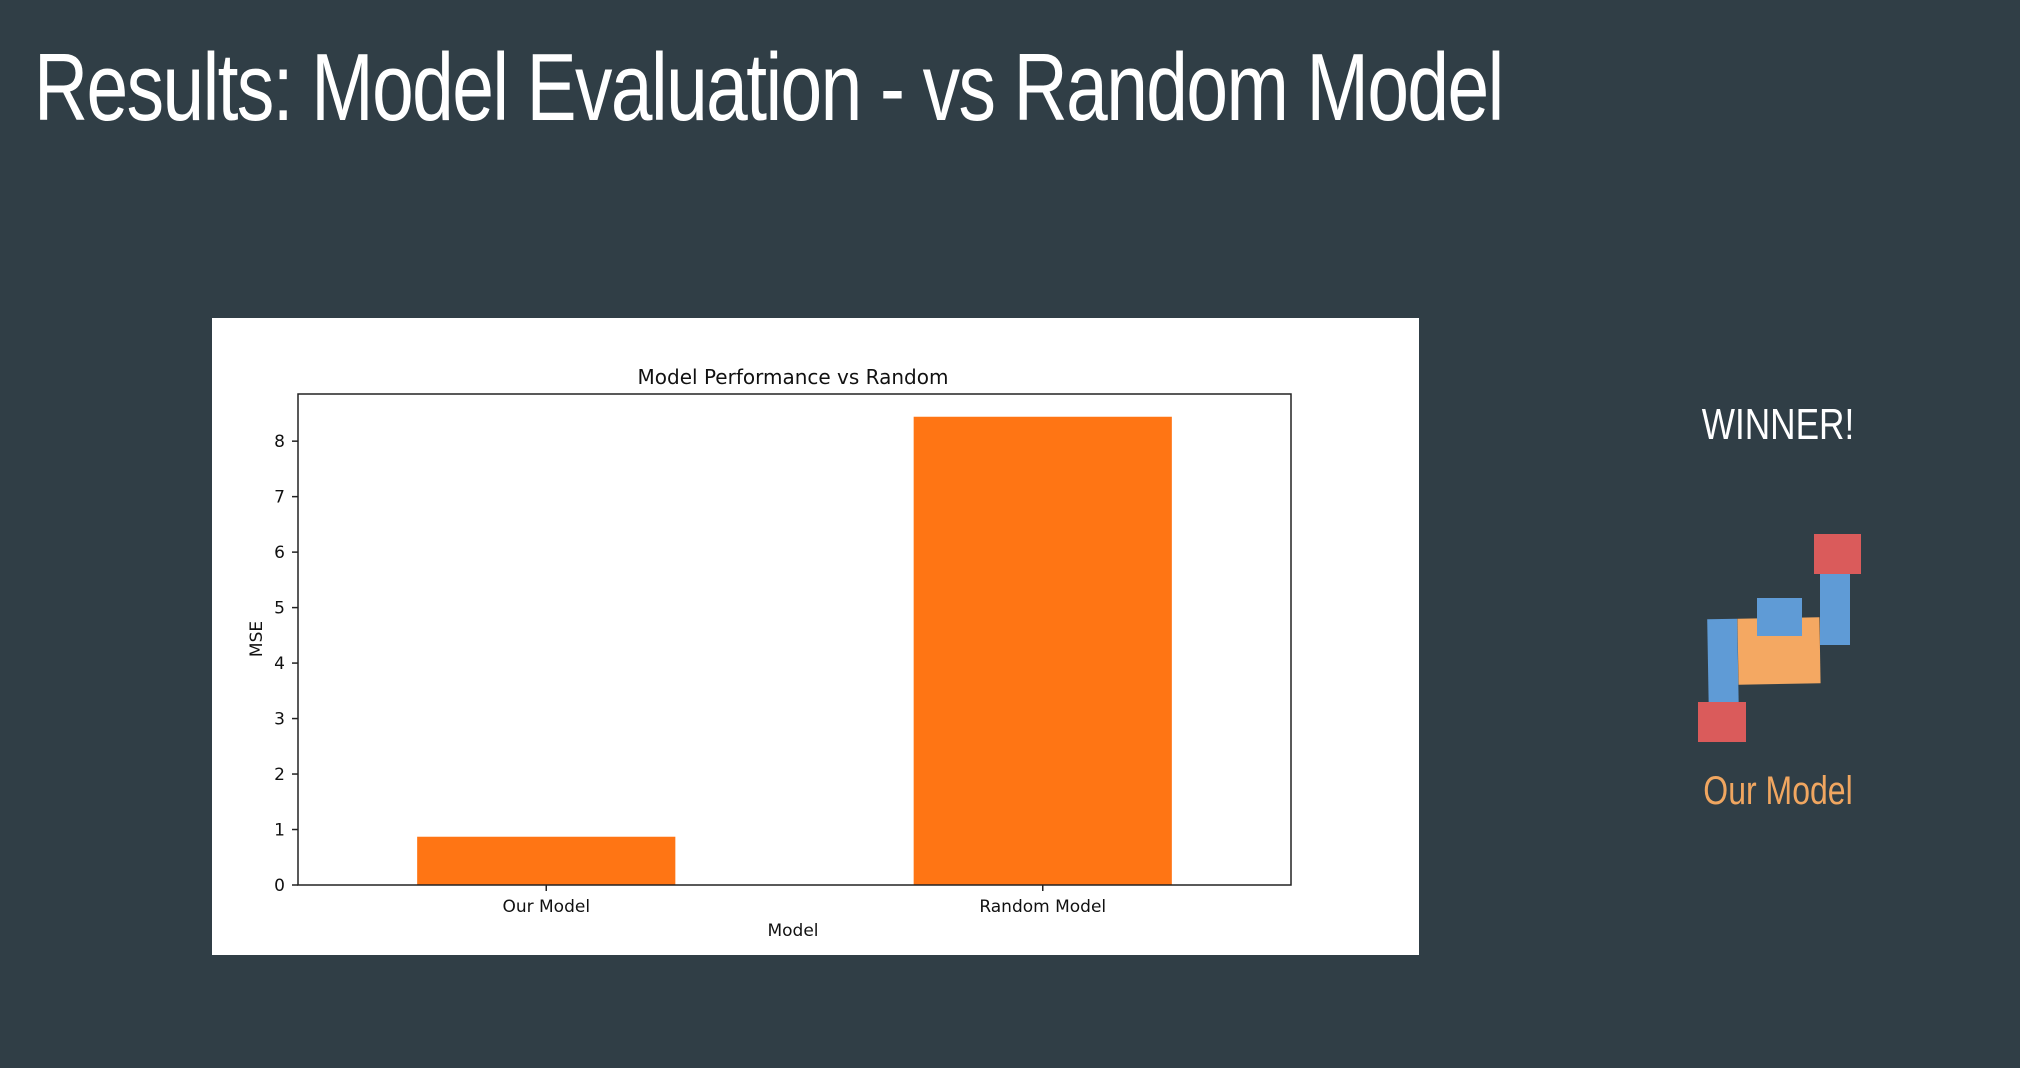  I want to click on blue-block-right, so click(1835, 608).